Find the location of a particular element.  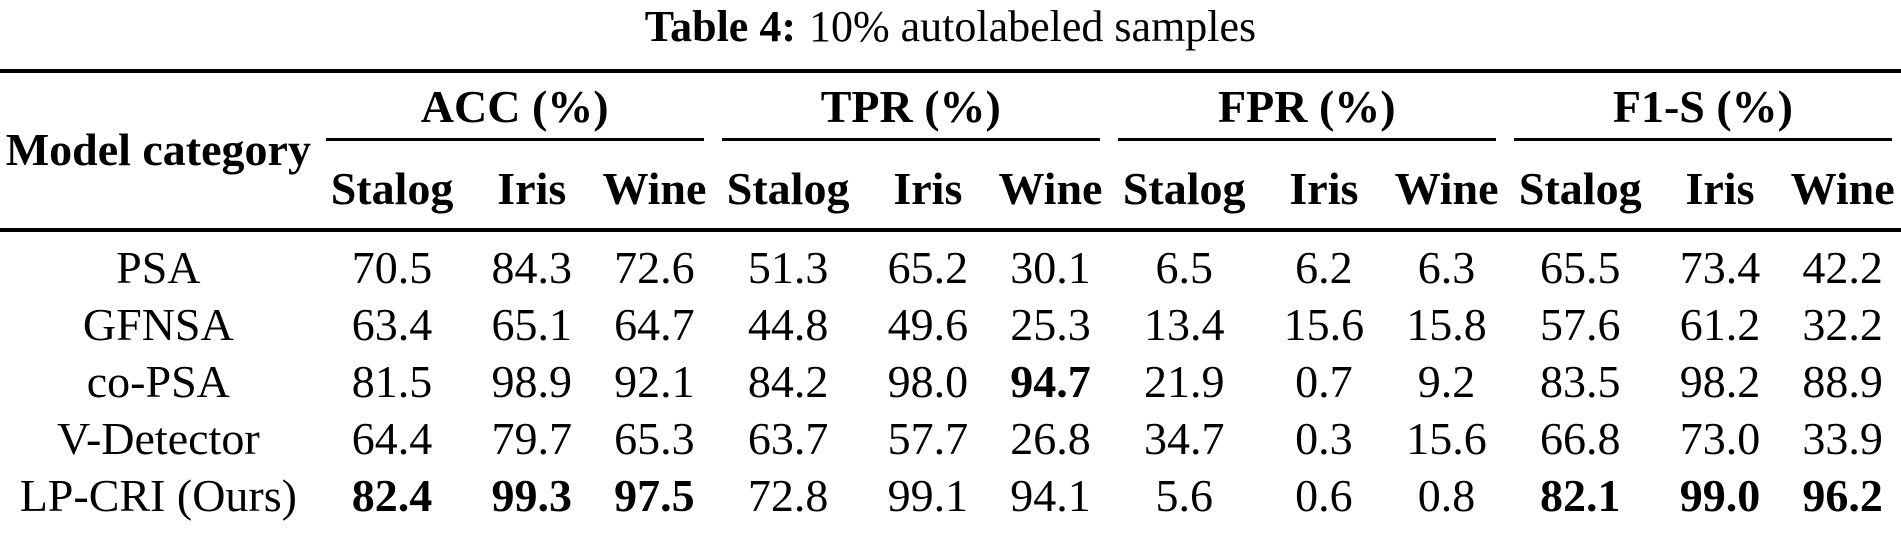

data-cell: 99.0 is located at coordinates (1720, 496).